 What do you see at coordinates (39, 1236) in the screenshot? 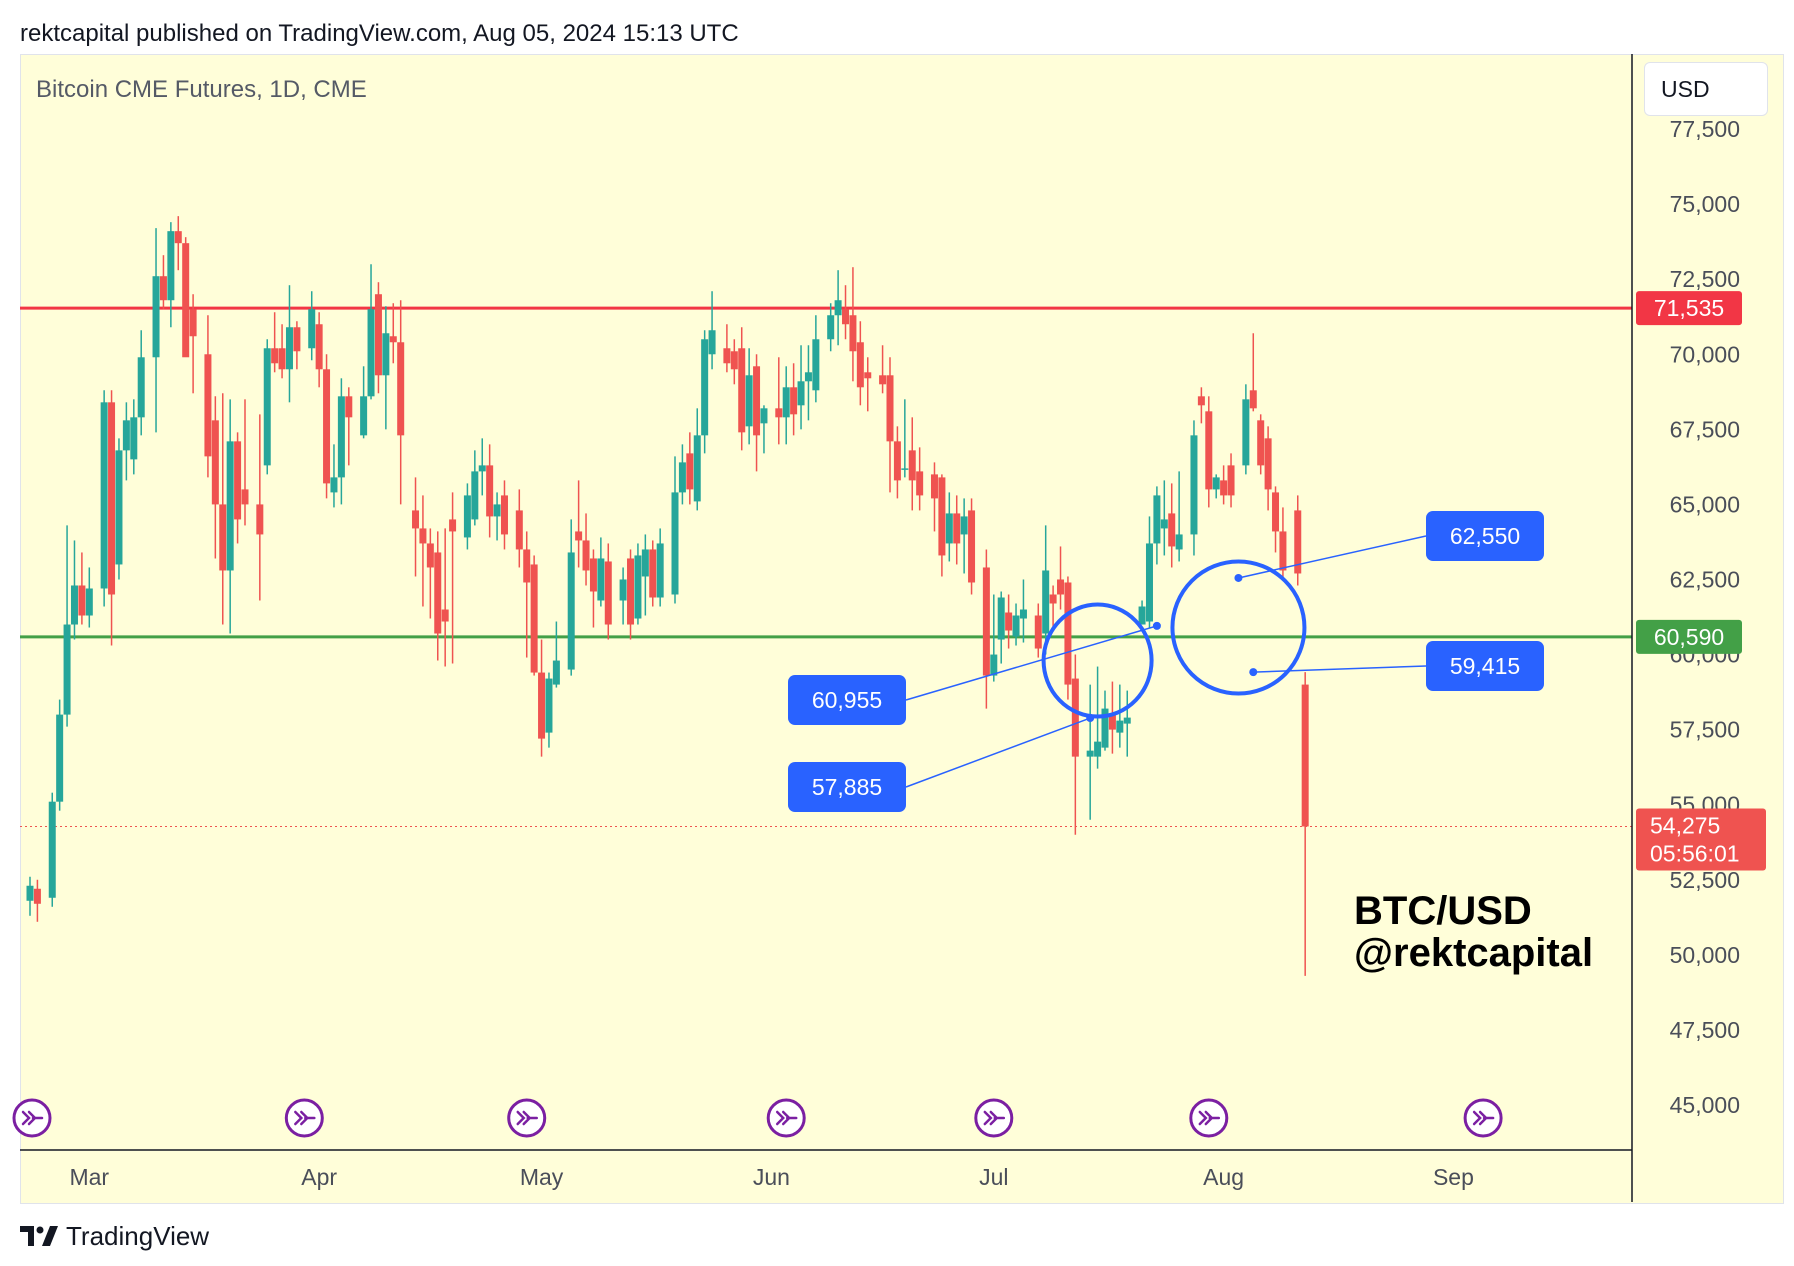
I see `tradingview-logo-icon` at bounding box center [39, 1236].